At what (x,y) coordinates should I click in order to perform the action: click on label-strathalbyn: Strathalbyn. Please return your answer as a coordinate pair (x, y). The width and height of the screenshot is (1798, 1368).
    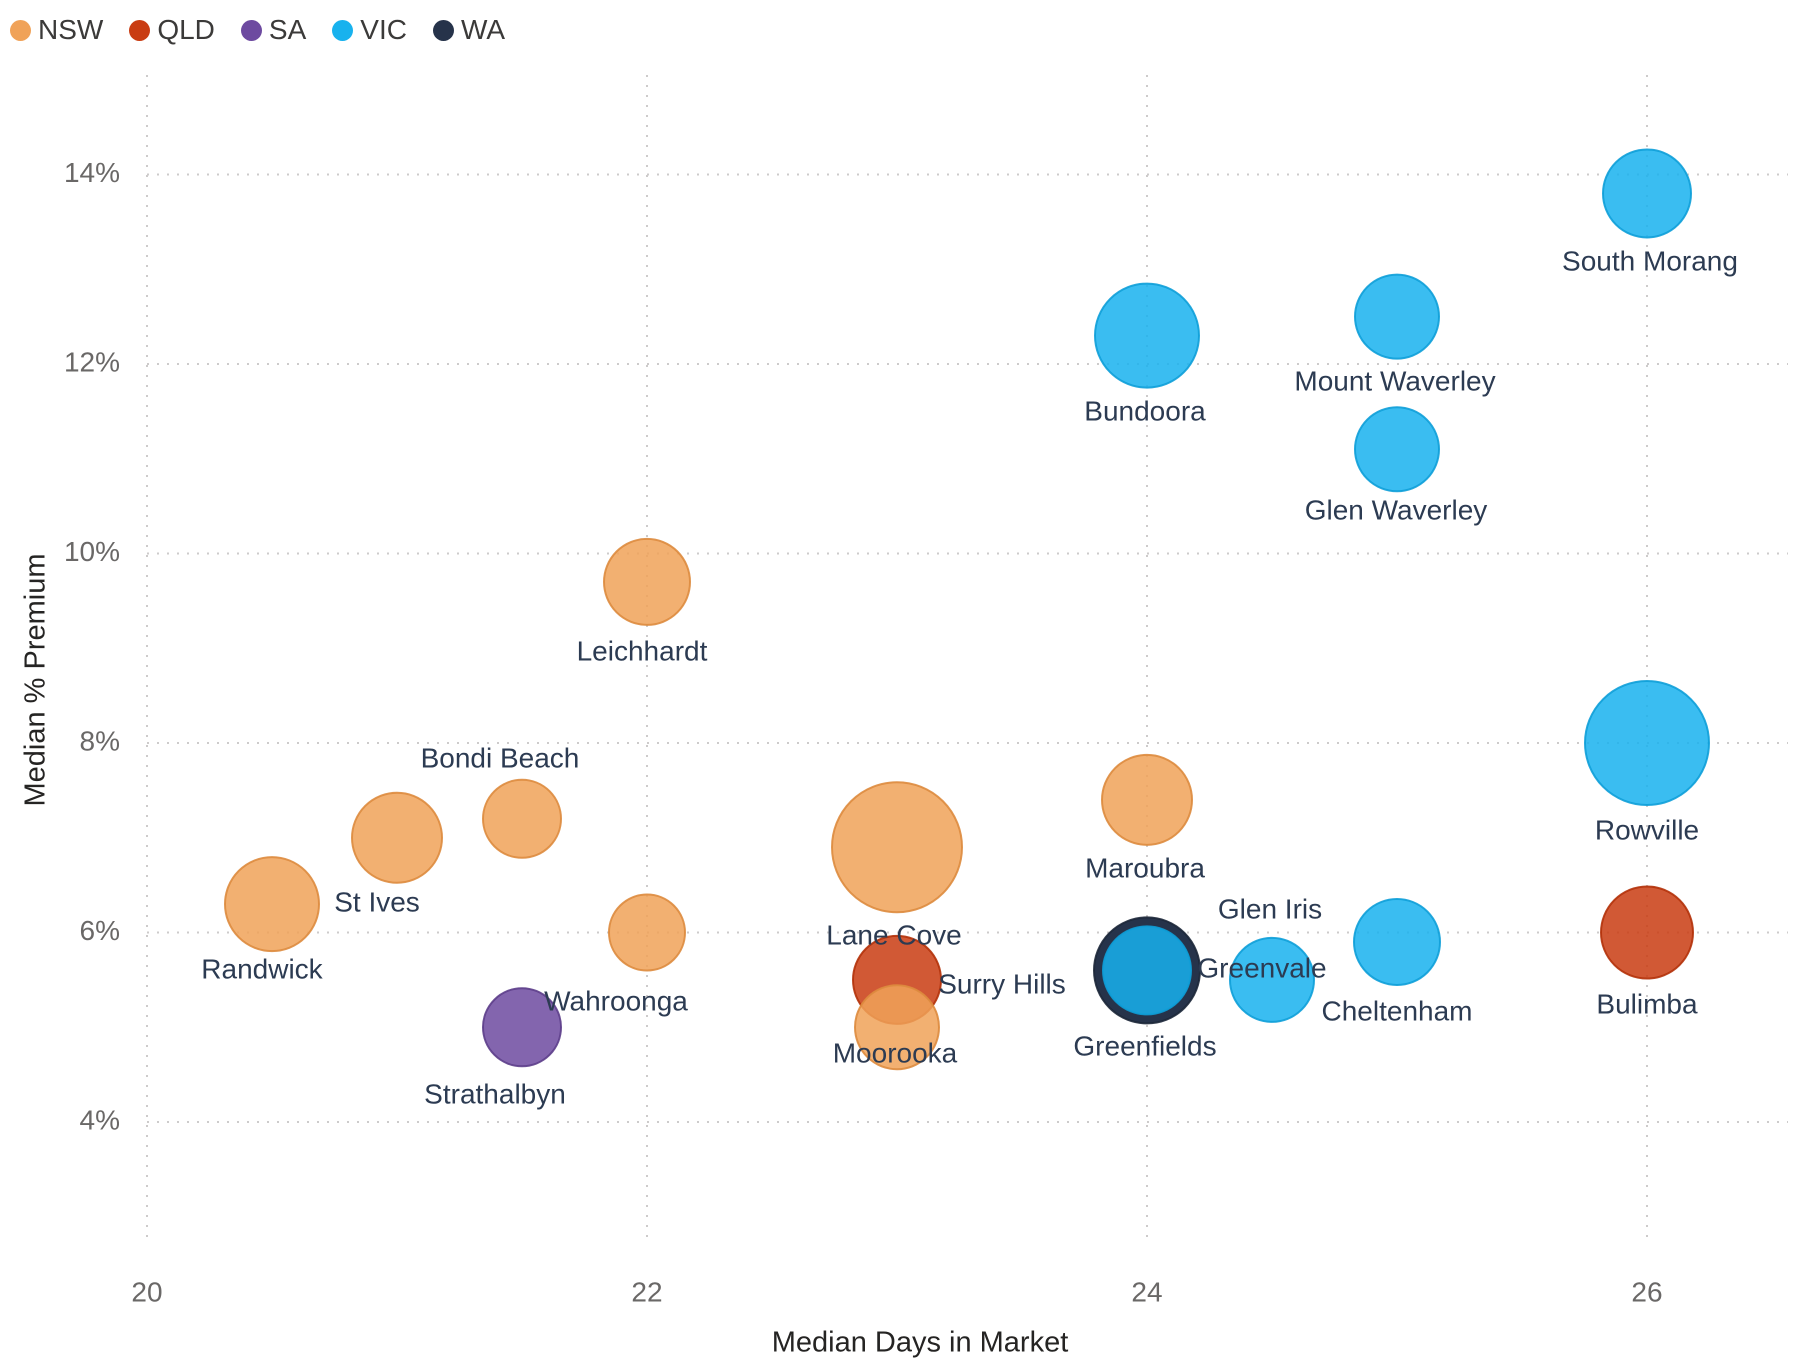
    Looking at the image, I should click on (495, 1093).